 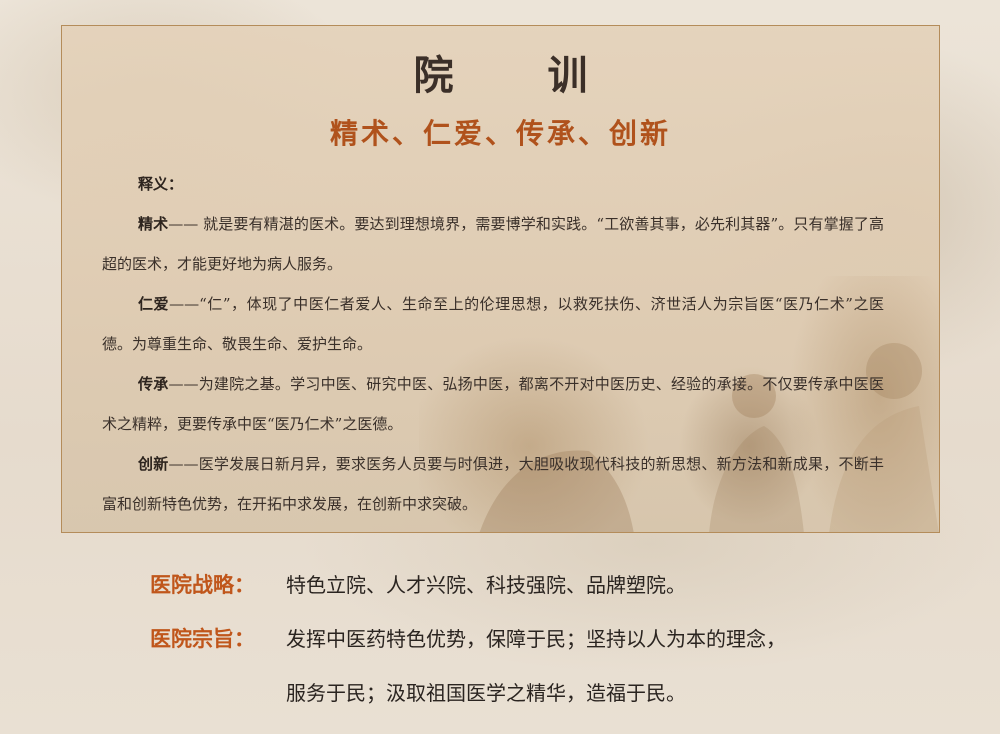 What do you see at coordinates (202, 638) in the screenshot?
I see `purpose-label: 医院宗旨：` at bounding box center [202, 638].